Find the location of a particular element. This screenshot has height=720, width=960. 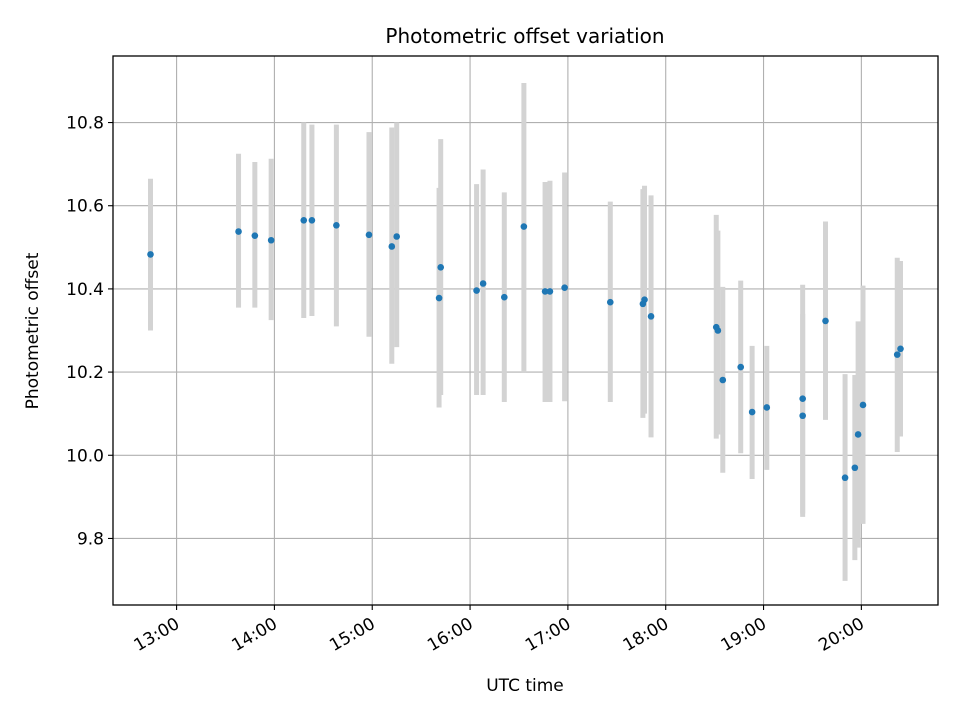

y-tick-label: 10.0 is located at coordinates (85, 456).